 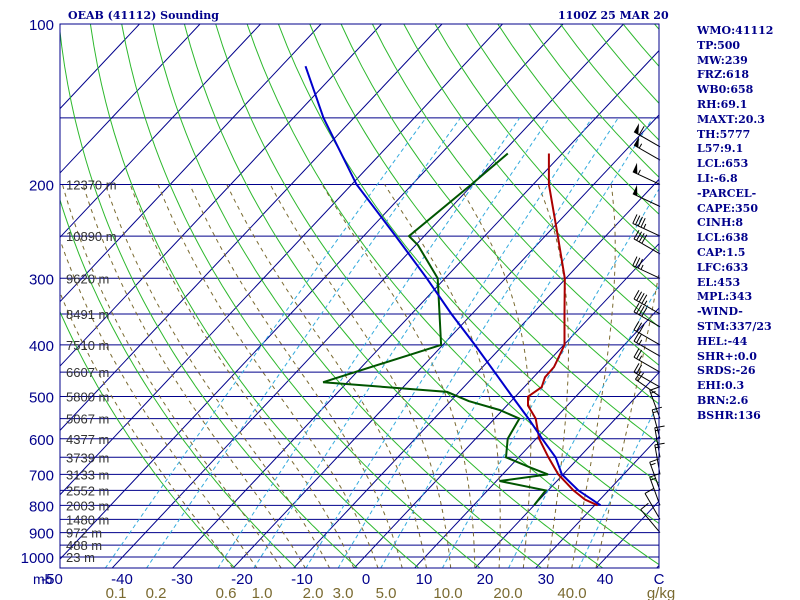 I want to click on pressure-tick-label: 800, so click(x=41, y=506).